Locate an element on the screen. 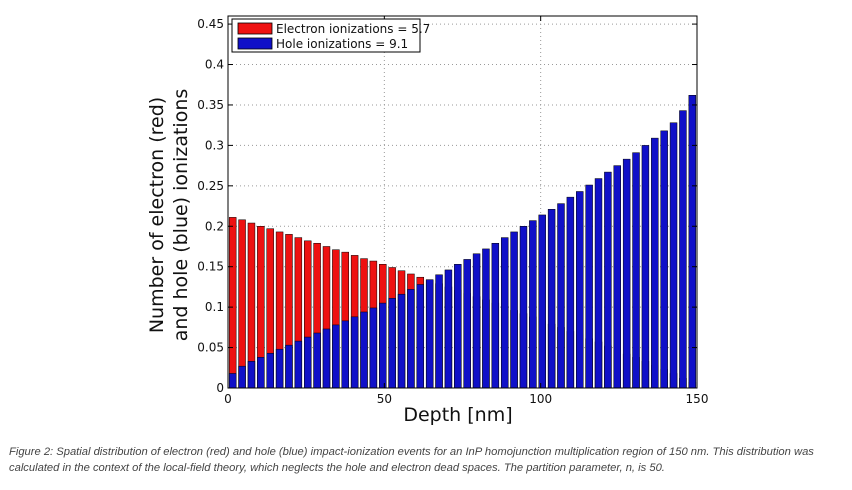 The width and height of the screenshot is (852, 490). x-tick-label: 50 is located at coordinates (384, 399).